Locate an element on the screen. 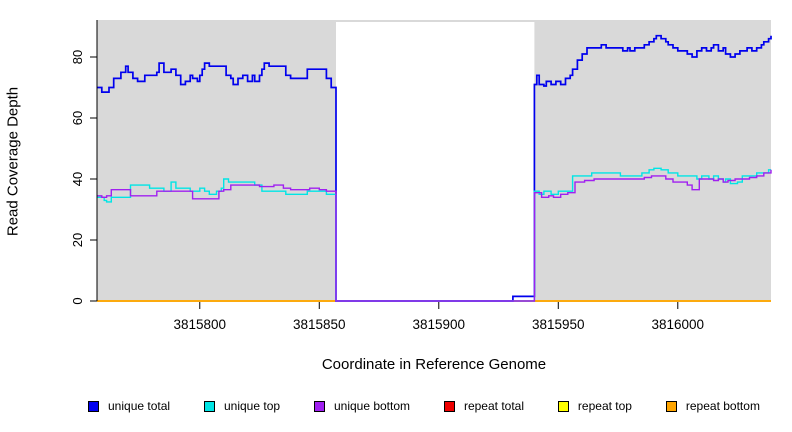  legend-item-unique-bottom: unique bottom is located at coordinates (362, 406).